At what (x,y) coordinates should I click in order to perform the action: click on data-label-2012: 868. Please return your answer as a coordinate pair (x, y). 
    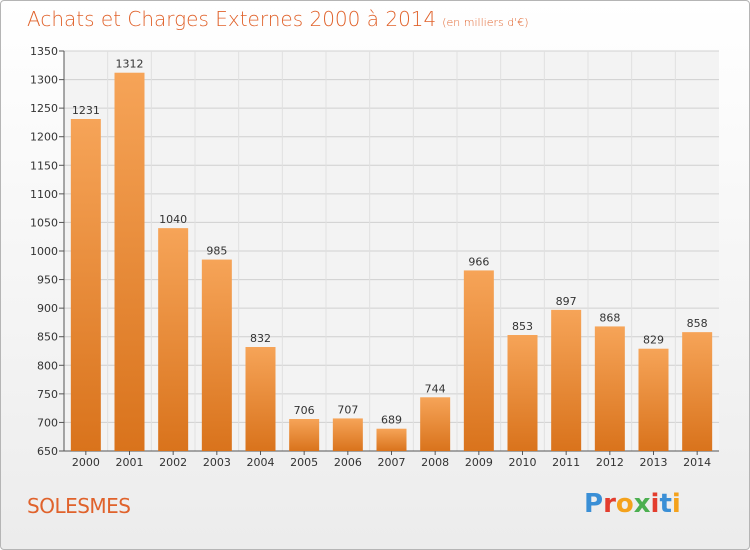
    Looking at the image, I should click on (609, 317).